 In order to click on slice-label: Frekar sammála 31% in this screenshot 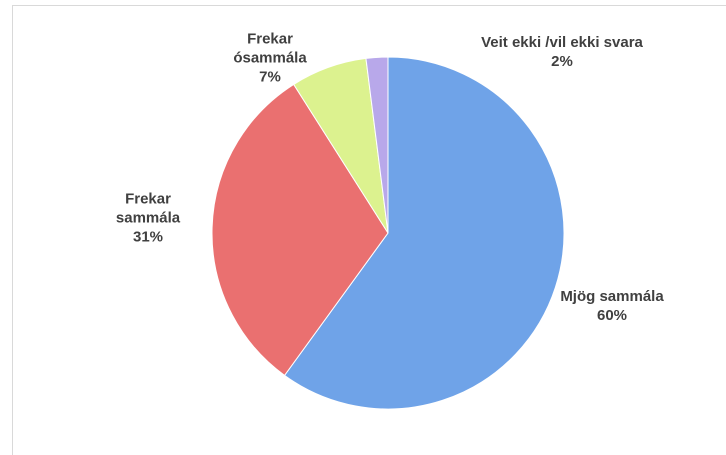, I will do `click(148, 218)`.